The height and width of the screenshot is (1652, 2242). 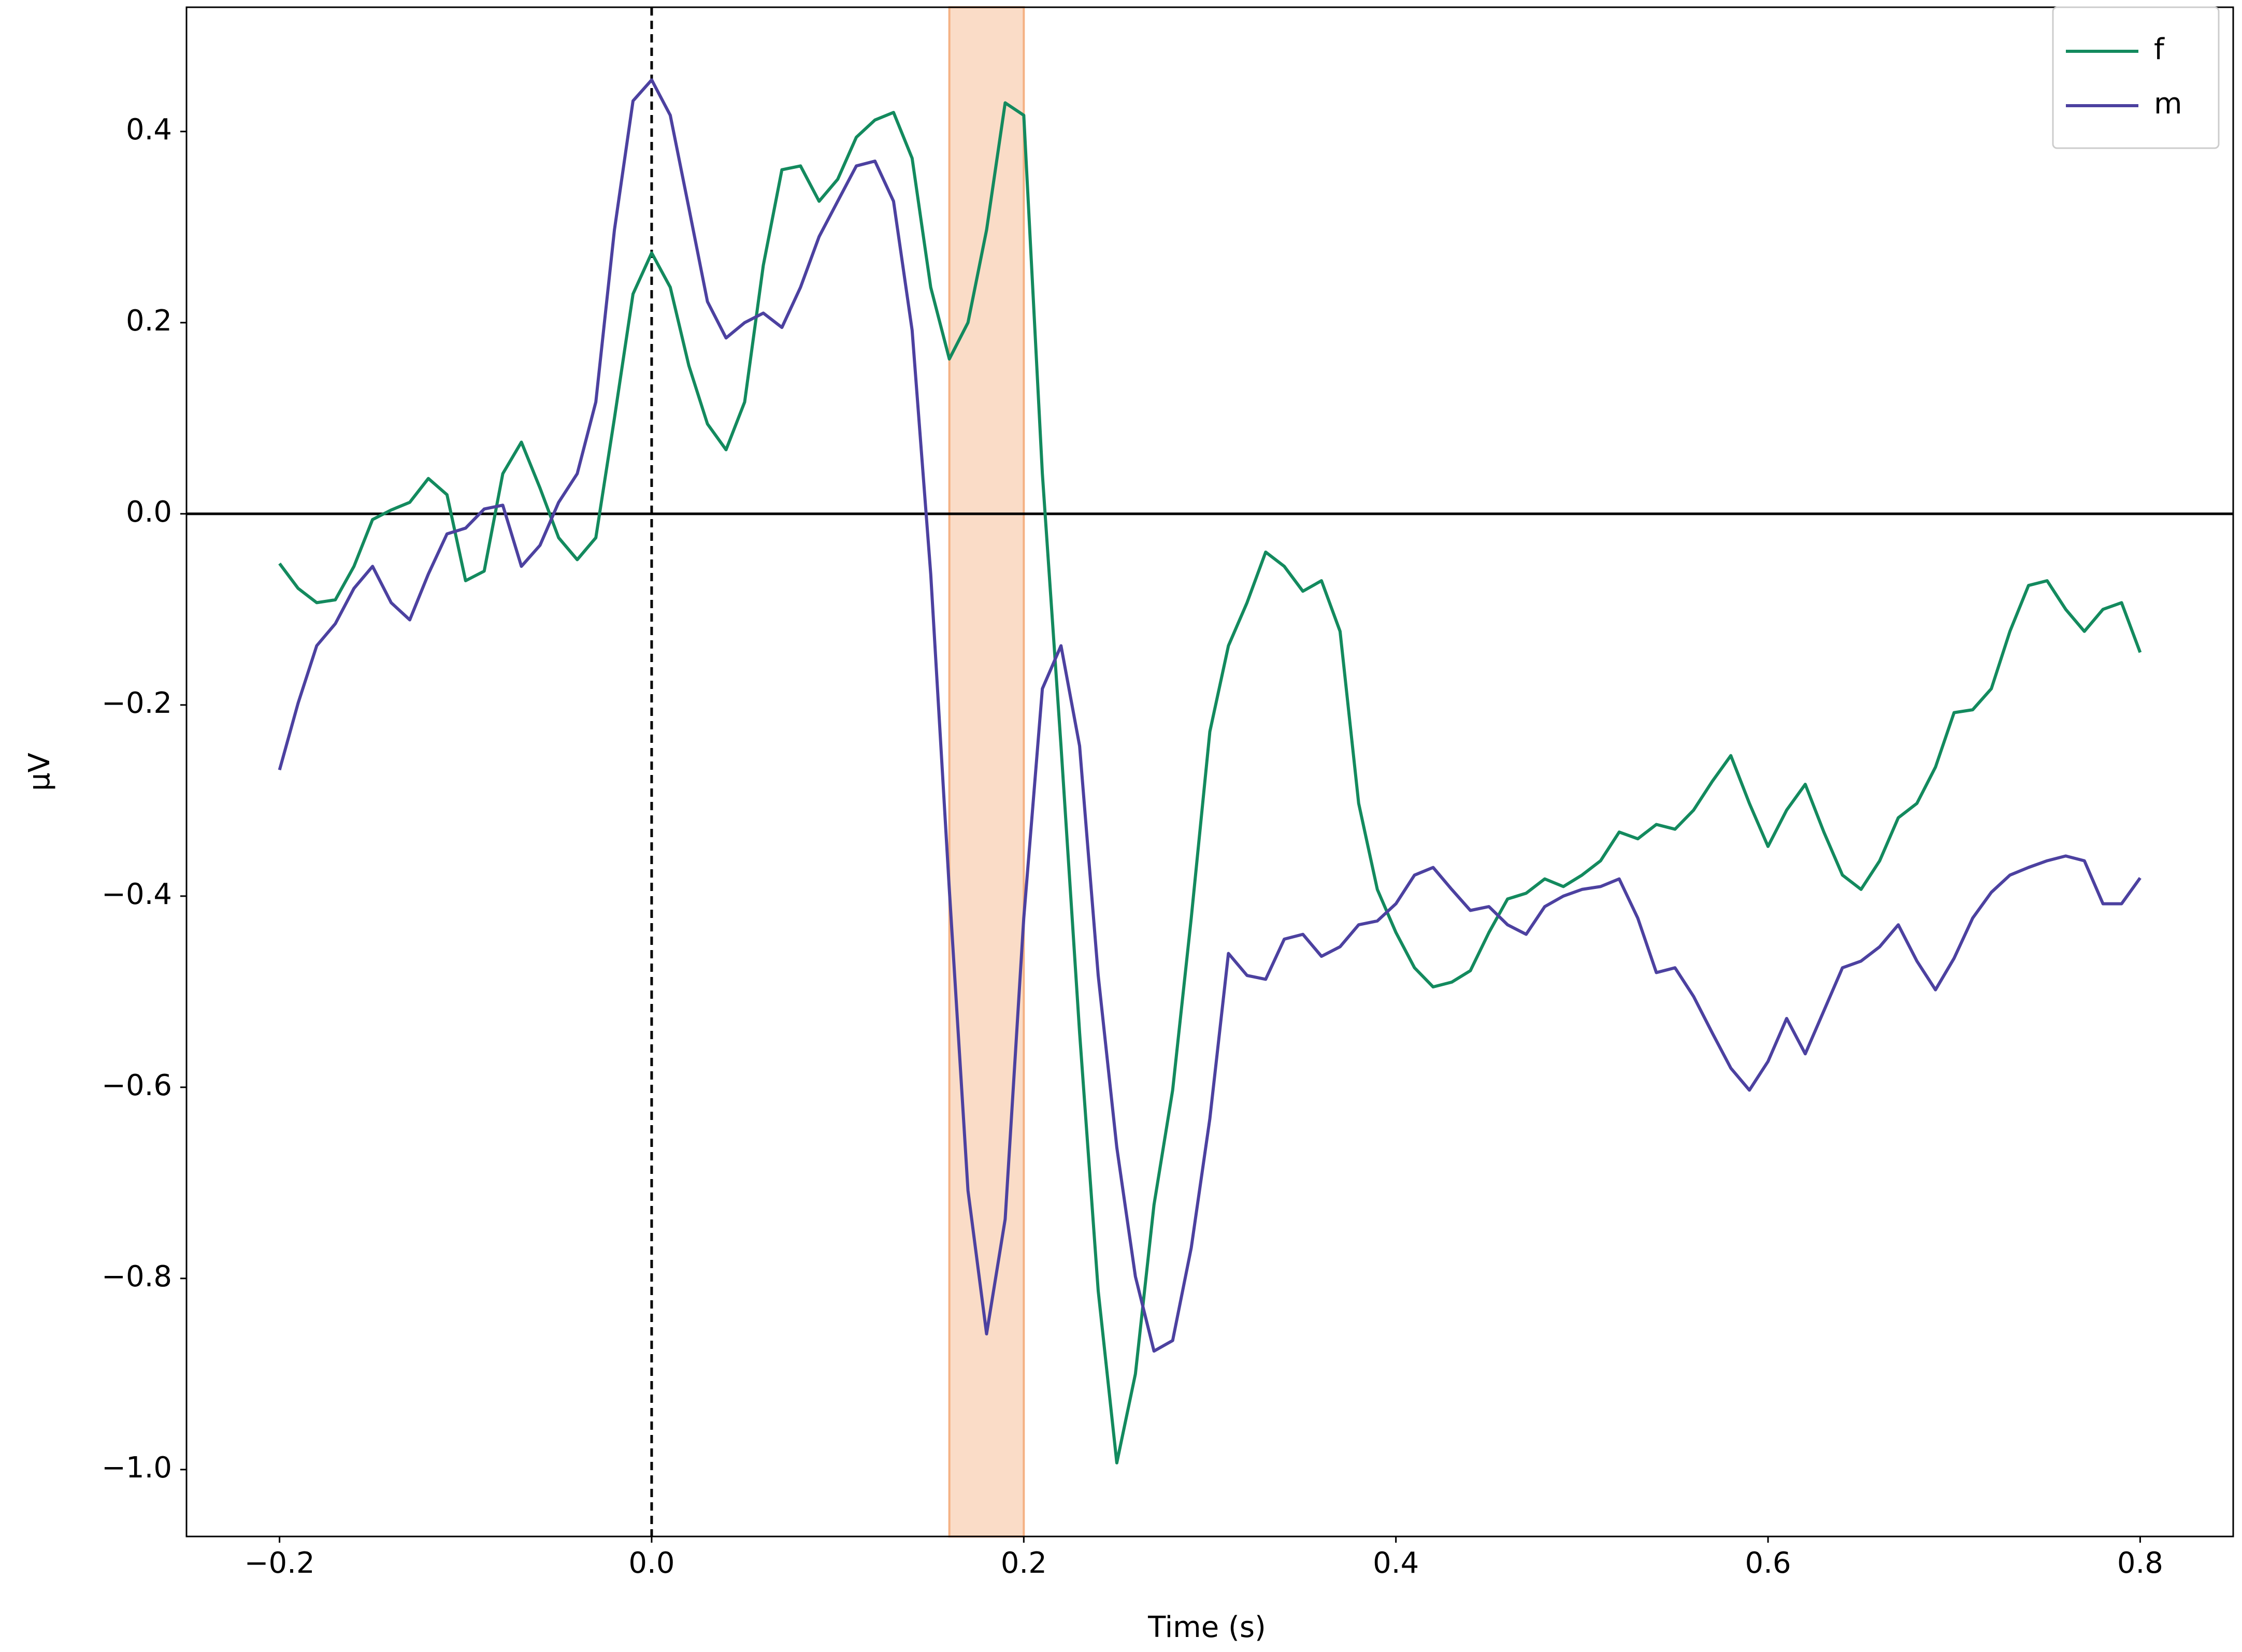 What do you see at coordinates (137, 1277) in the screenshot?
I see `y-tick-label: −0.8` at bounding box center [137, 1277].